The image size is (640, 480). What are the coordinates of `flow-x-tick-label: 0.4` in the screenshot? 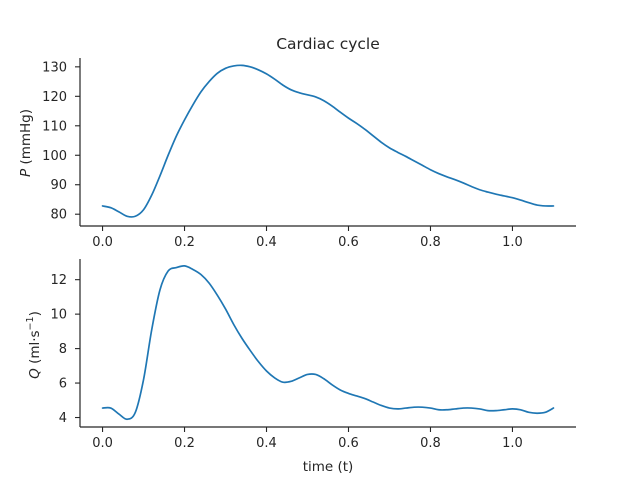 It's located at (266, 443).